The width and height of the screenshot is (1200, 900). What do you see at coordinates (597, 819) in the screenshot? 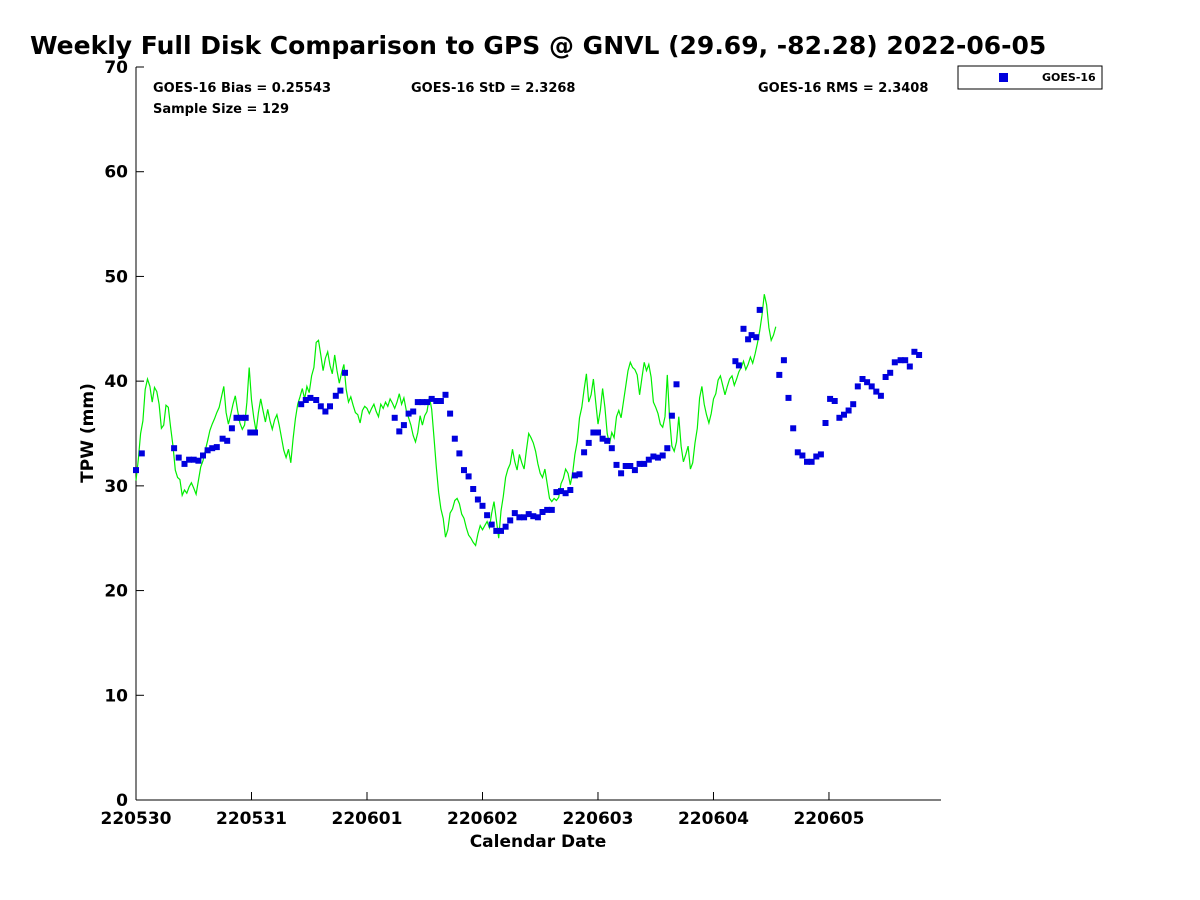
I see `x-tick-label: 220603` at bounding box center [597, 819].